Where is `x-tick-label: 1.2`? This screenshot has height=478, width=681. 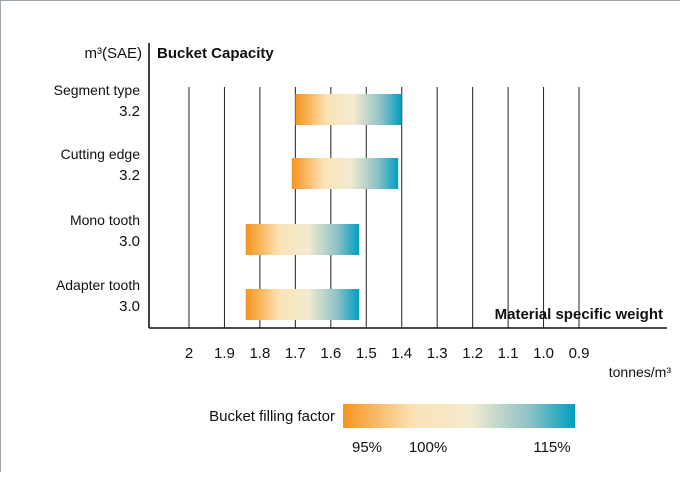 x-tick-label: 1.2 is located at coordinates (472, 353).